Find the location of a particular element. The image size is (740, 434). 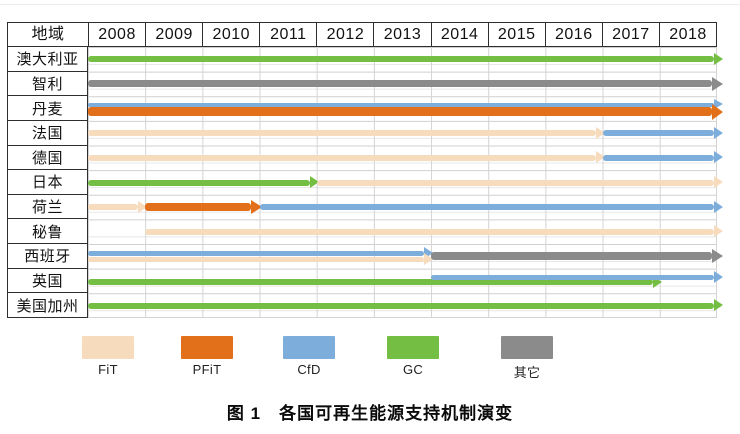

top-divider is located at coordinates (370, 4).